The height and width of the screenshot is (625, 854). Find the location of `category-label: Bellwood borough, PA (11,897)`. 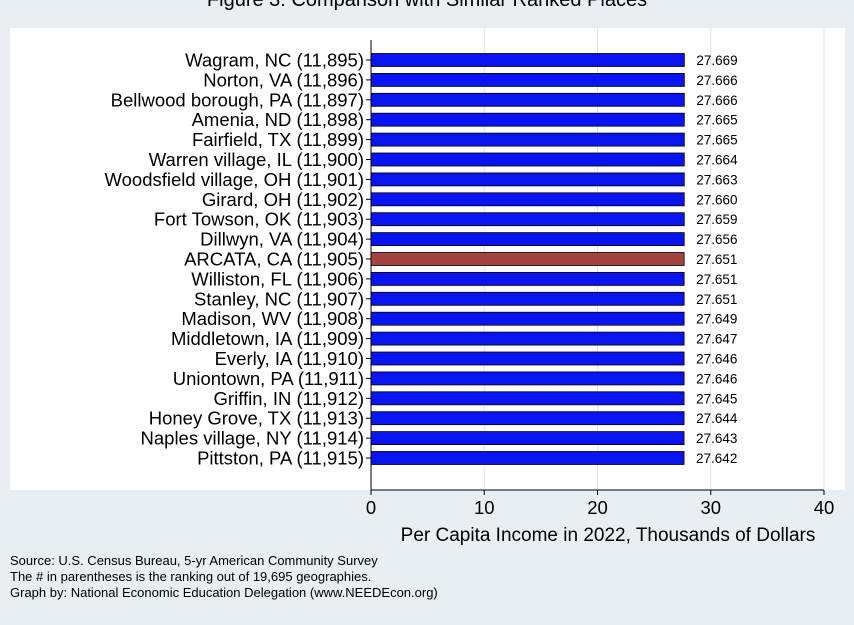

category-label: Bellwood borough, PA (11,897) is located at coordinates (237, 99).